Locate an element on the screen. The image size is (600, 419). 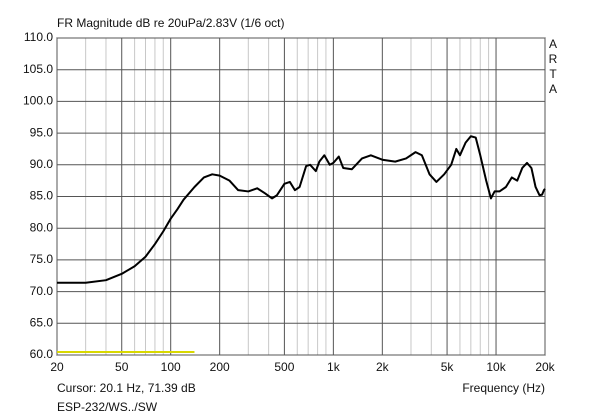
x-tick-label: 10k is located at coordinates (496, 367).